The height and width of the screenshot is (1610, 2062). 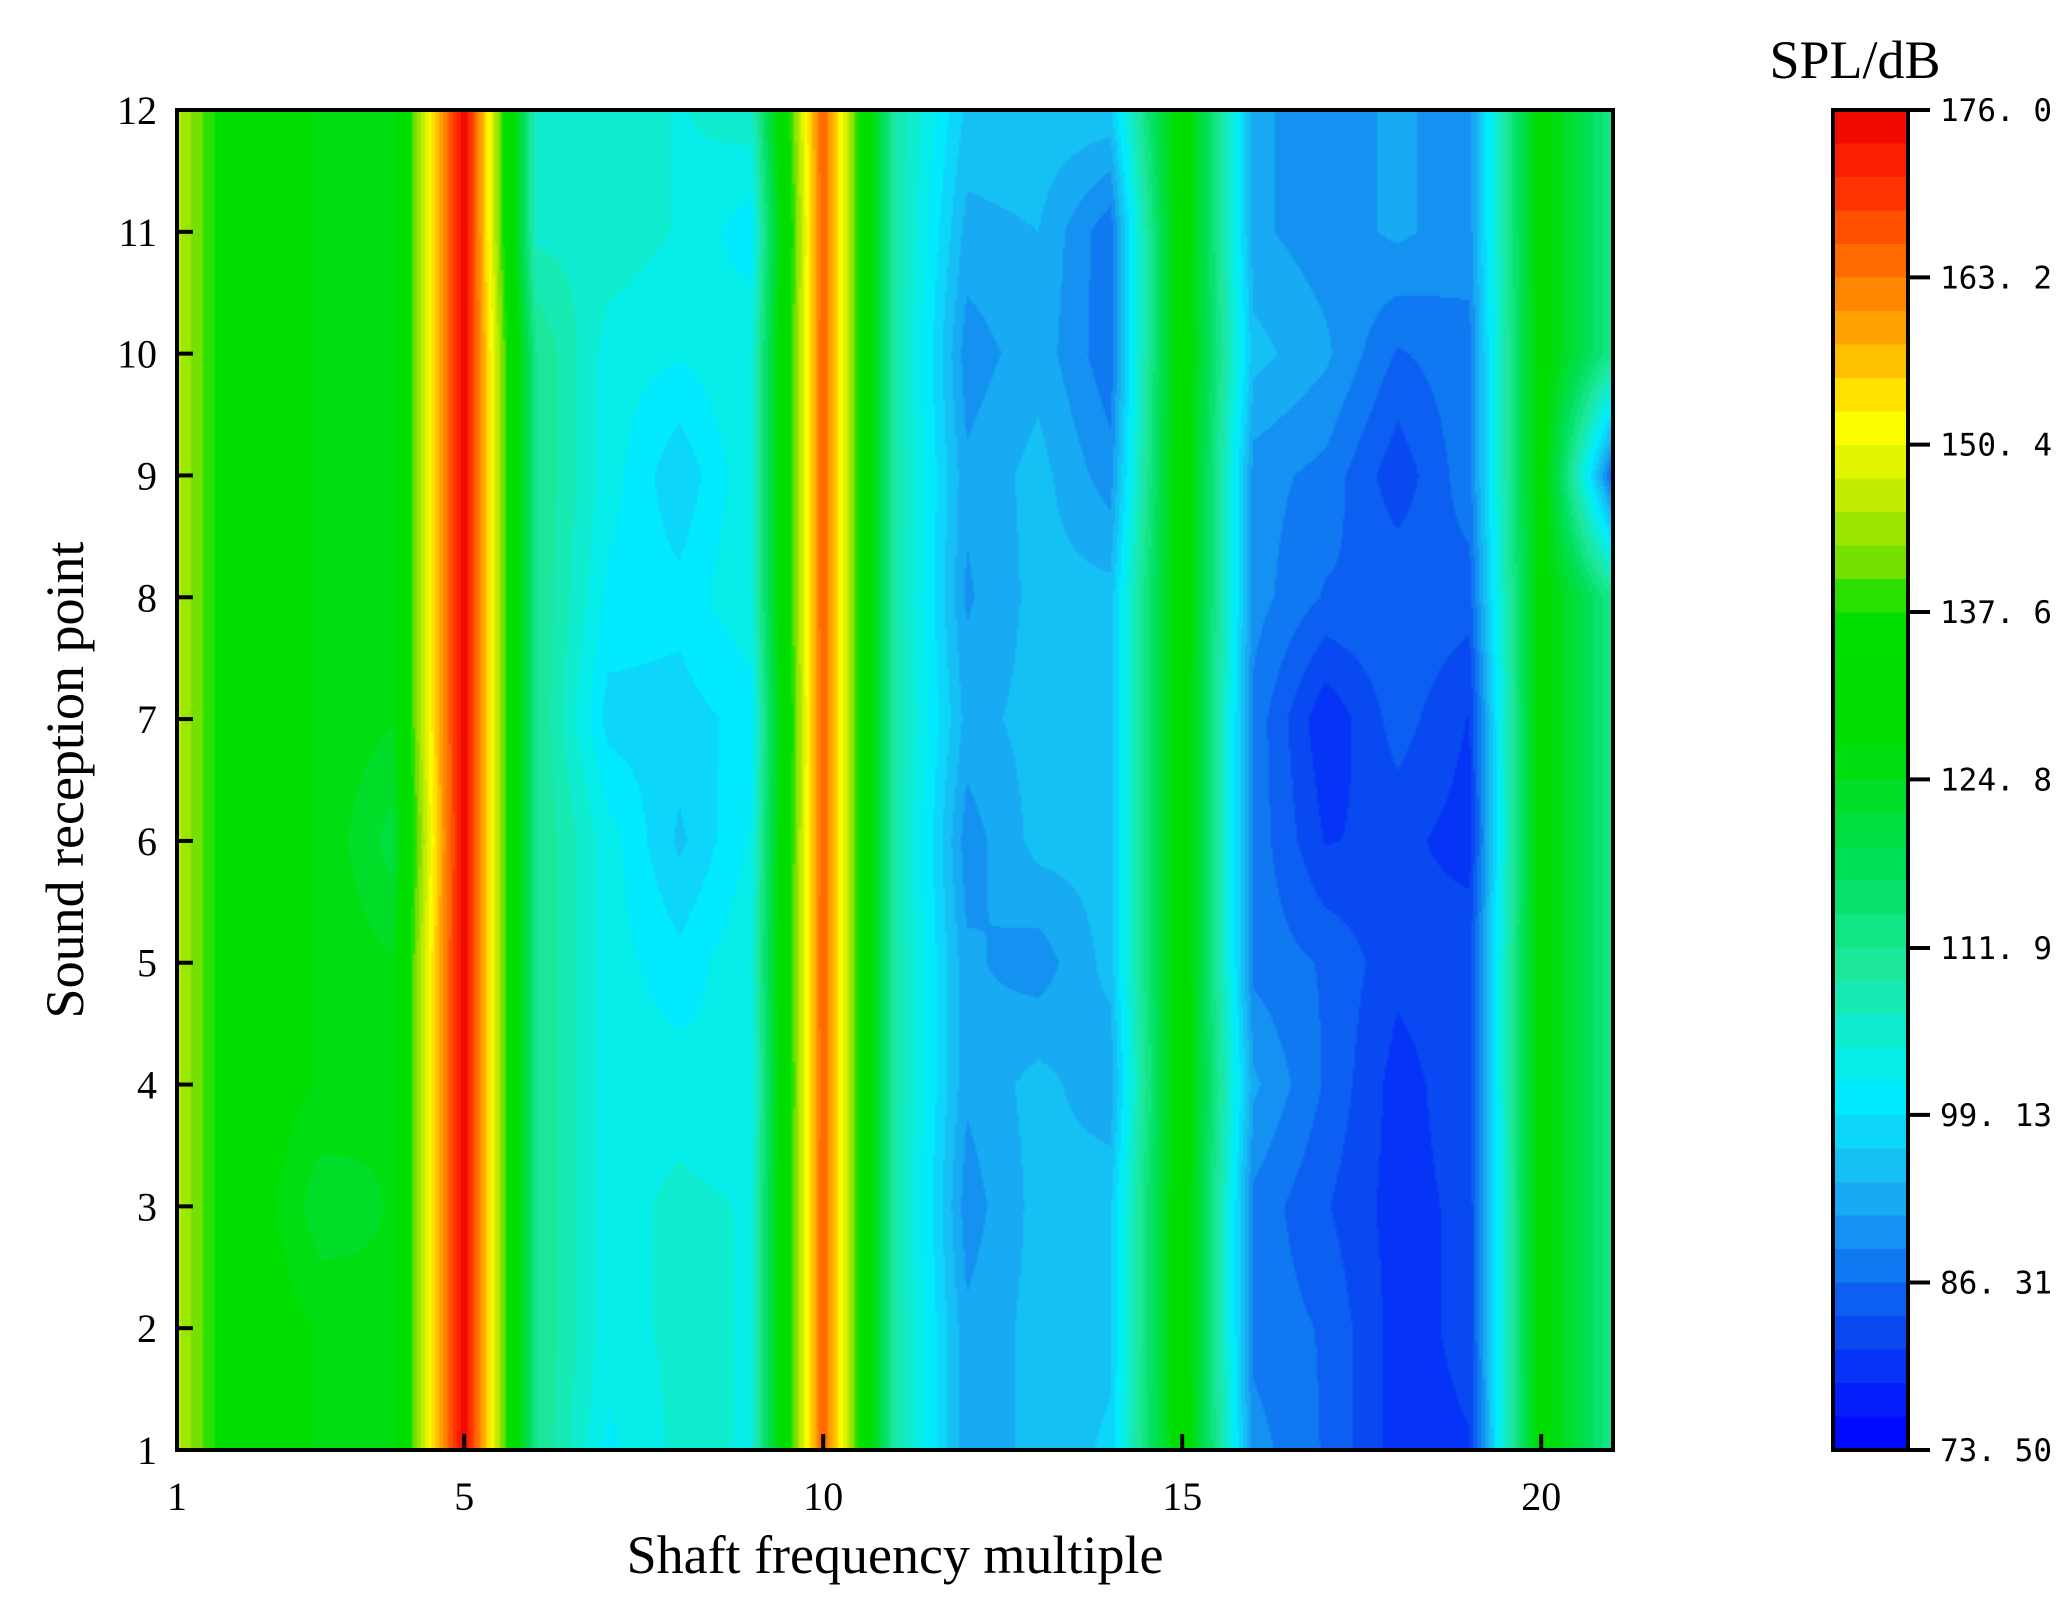 I want to click on x-axis-title: Shaft frequency multiple, so click(x=895, y=1555).